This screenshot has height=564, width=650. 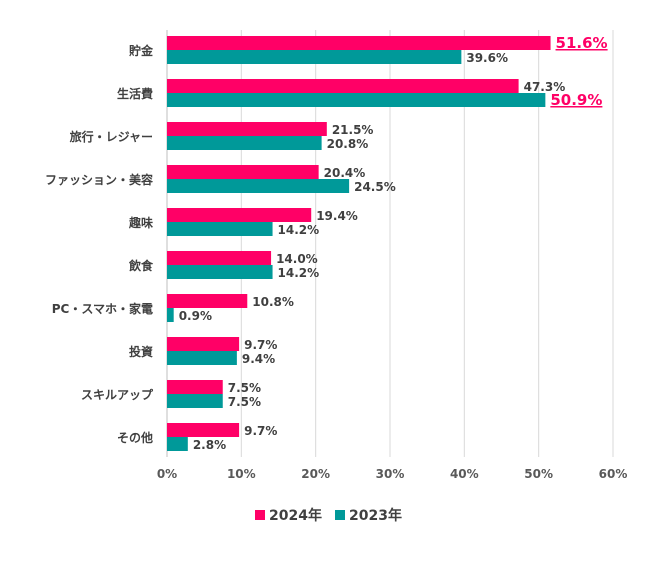 I want to click on data-label: 9.4%, so click(x=258, y=359).